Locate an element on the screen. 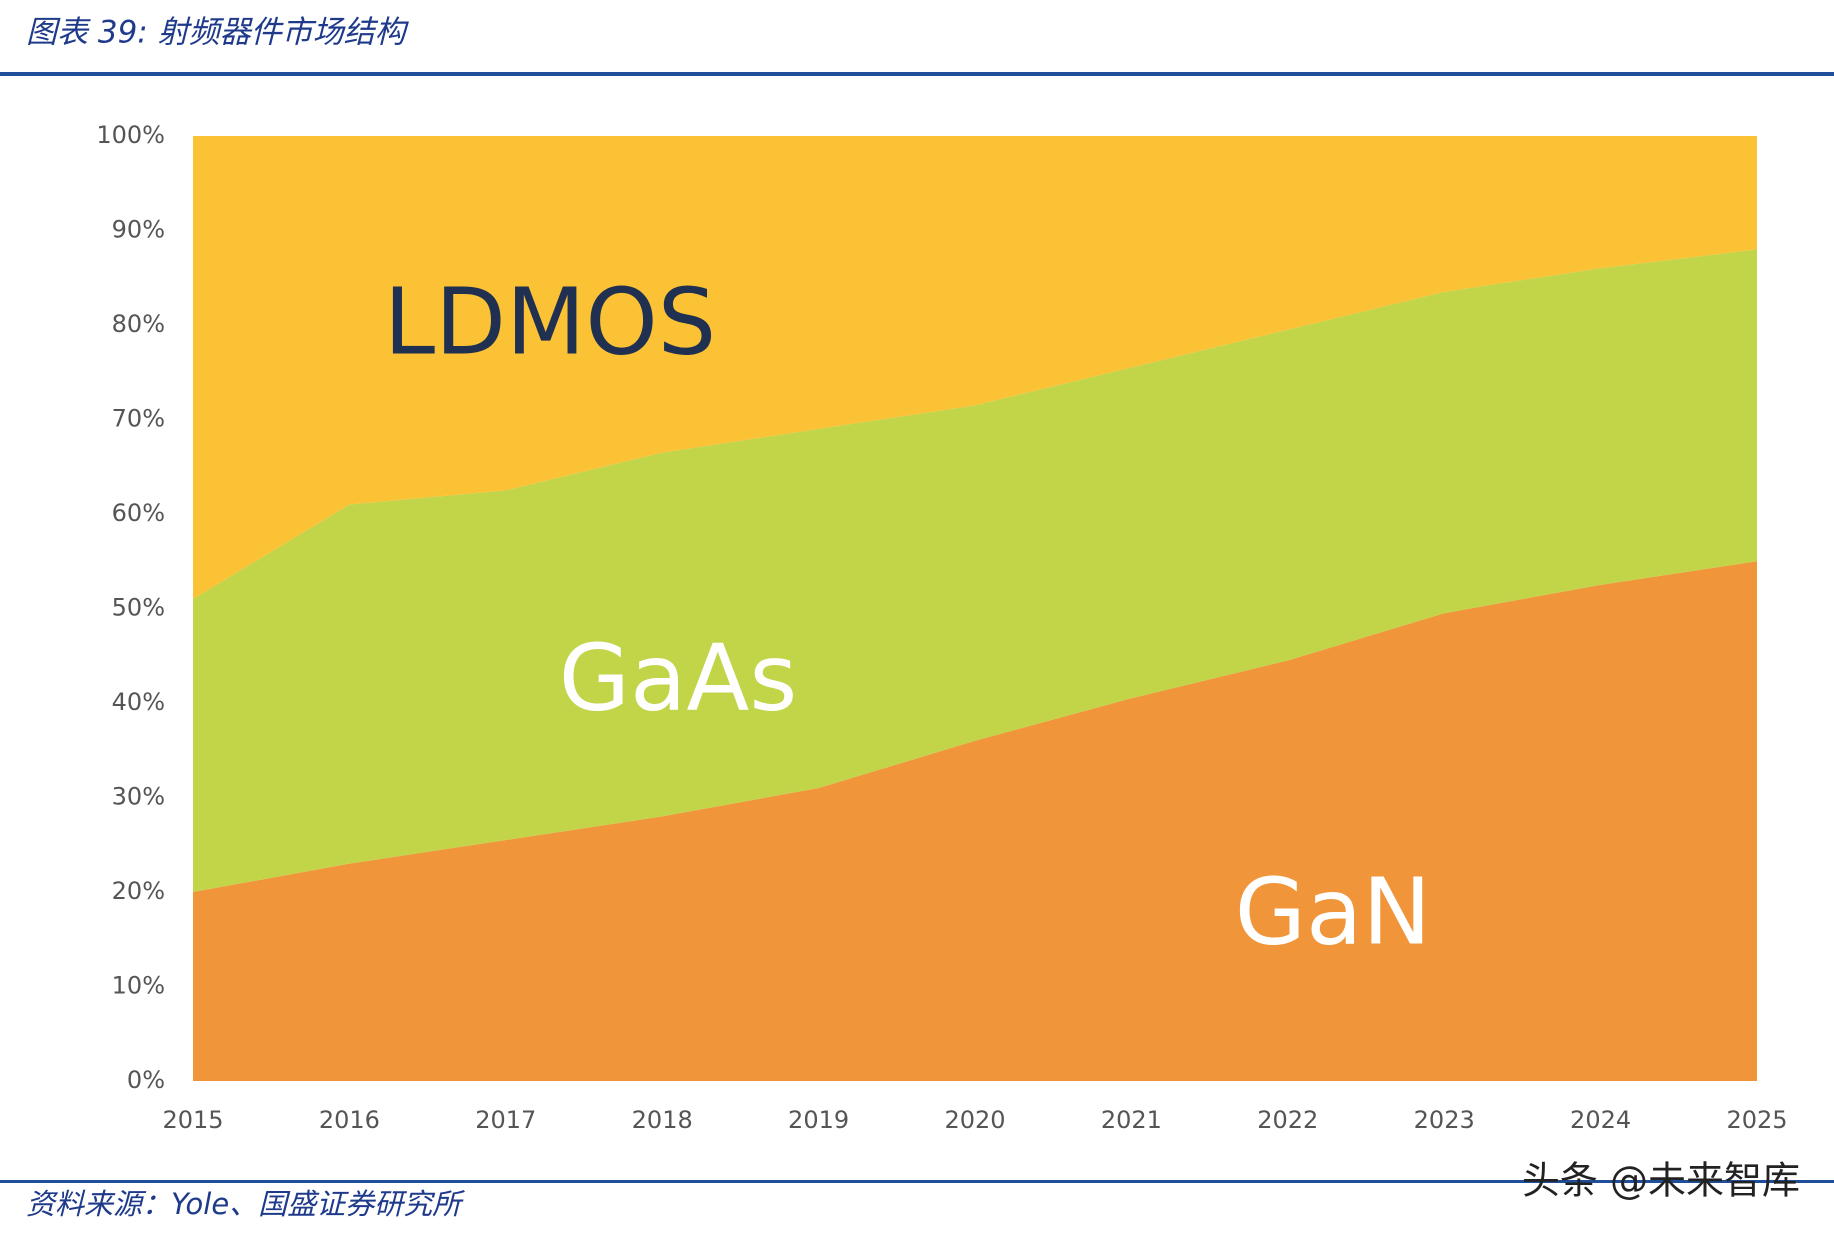 This screenshot has width=1834, height=1240. x-tick-label: 2018 is located at coordinates (662, 1120).